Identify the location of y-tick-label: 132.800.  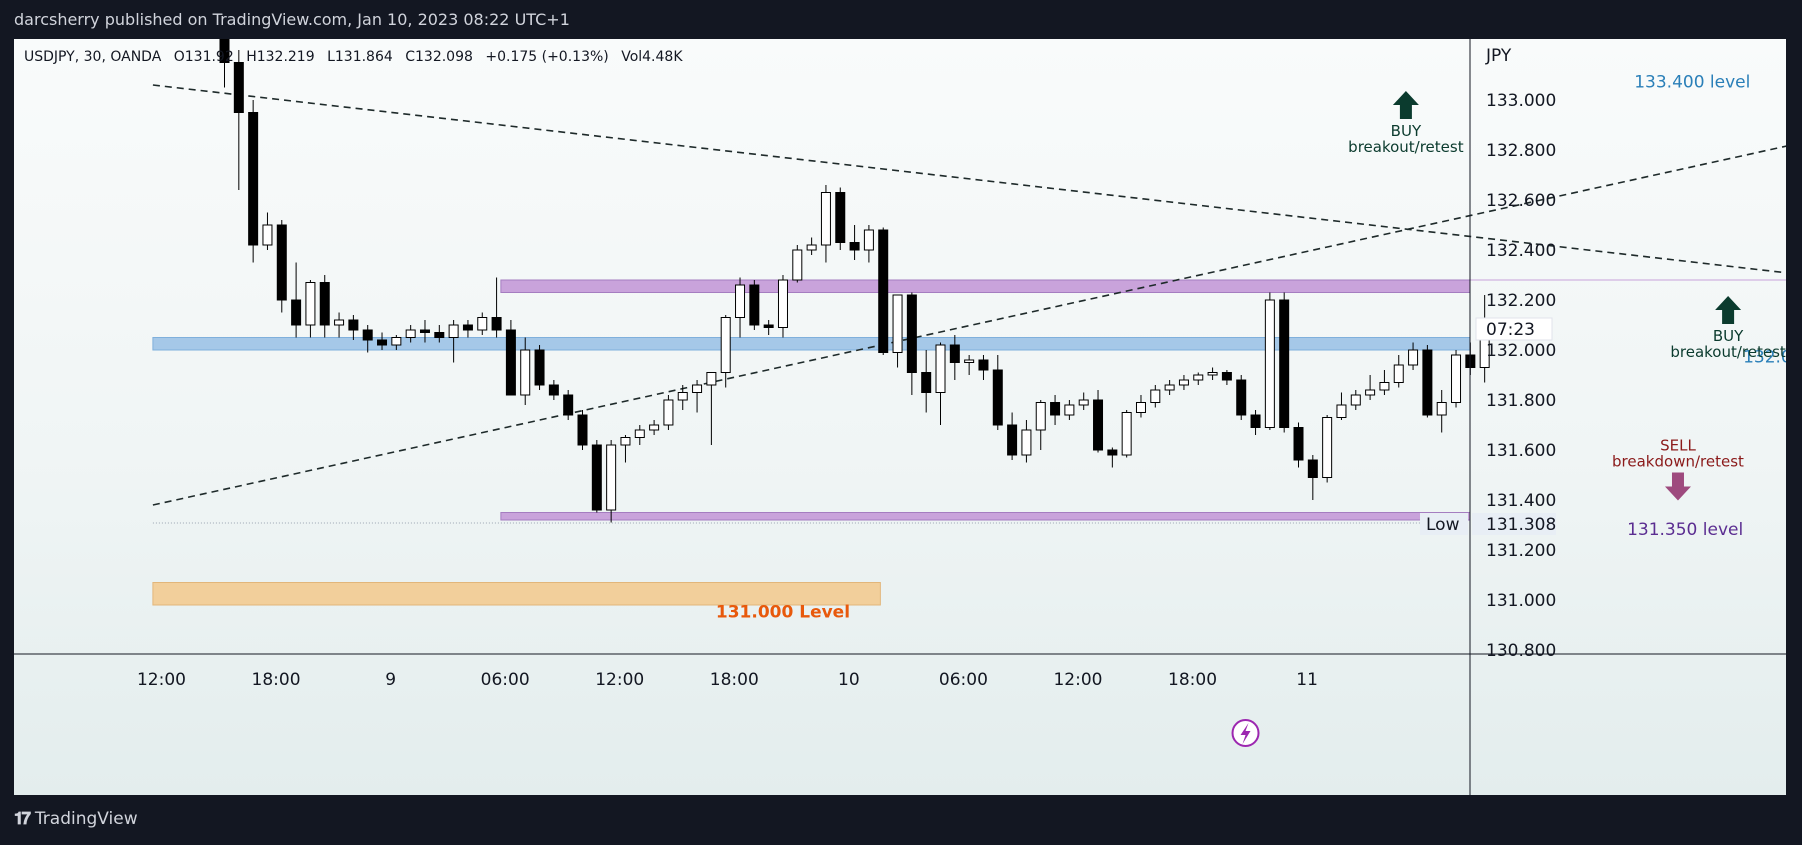
(1521, 151).